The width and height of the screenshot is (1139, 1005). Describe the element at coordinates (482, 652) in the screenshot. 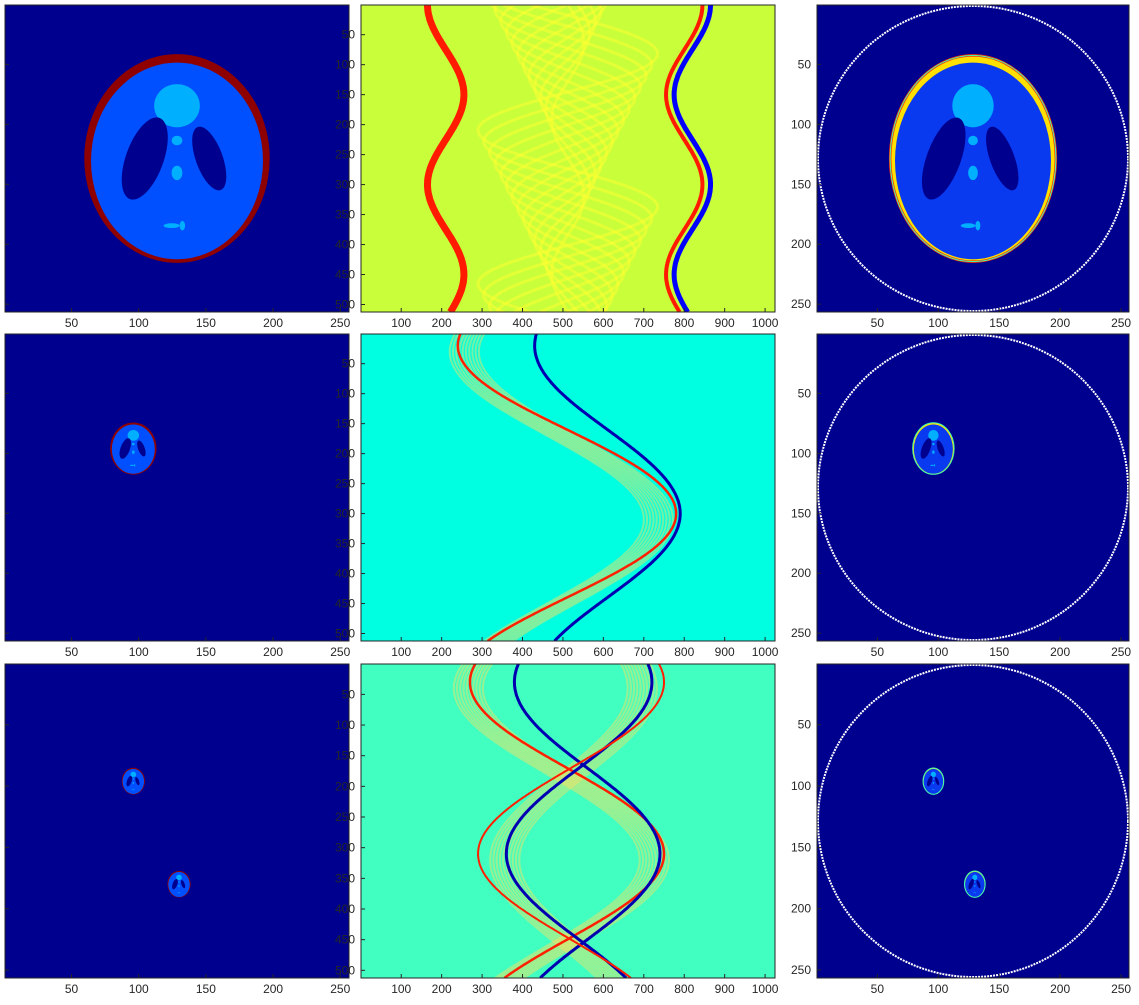

I see `x-tick-label: 300` at that location.